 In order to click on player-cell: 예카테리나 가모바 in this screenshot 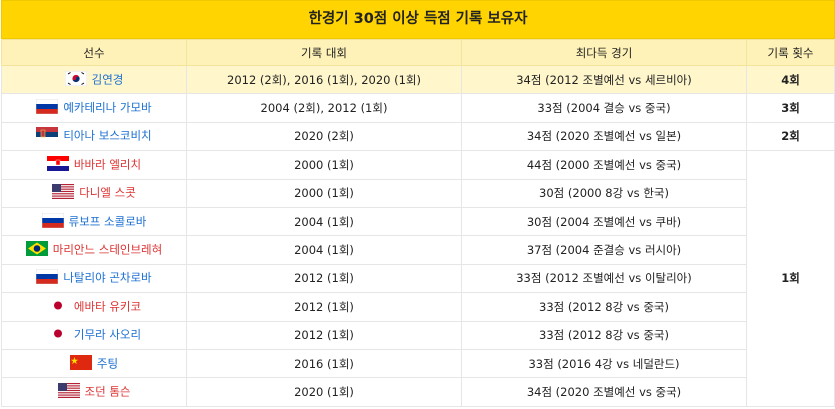, I will do `click(94, 108)`.